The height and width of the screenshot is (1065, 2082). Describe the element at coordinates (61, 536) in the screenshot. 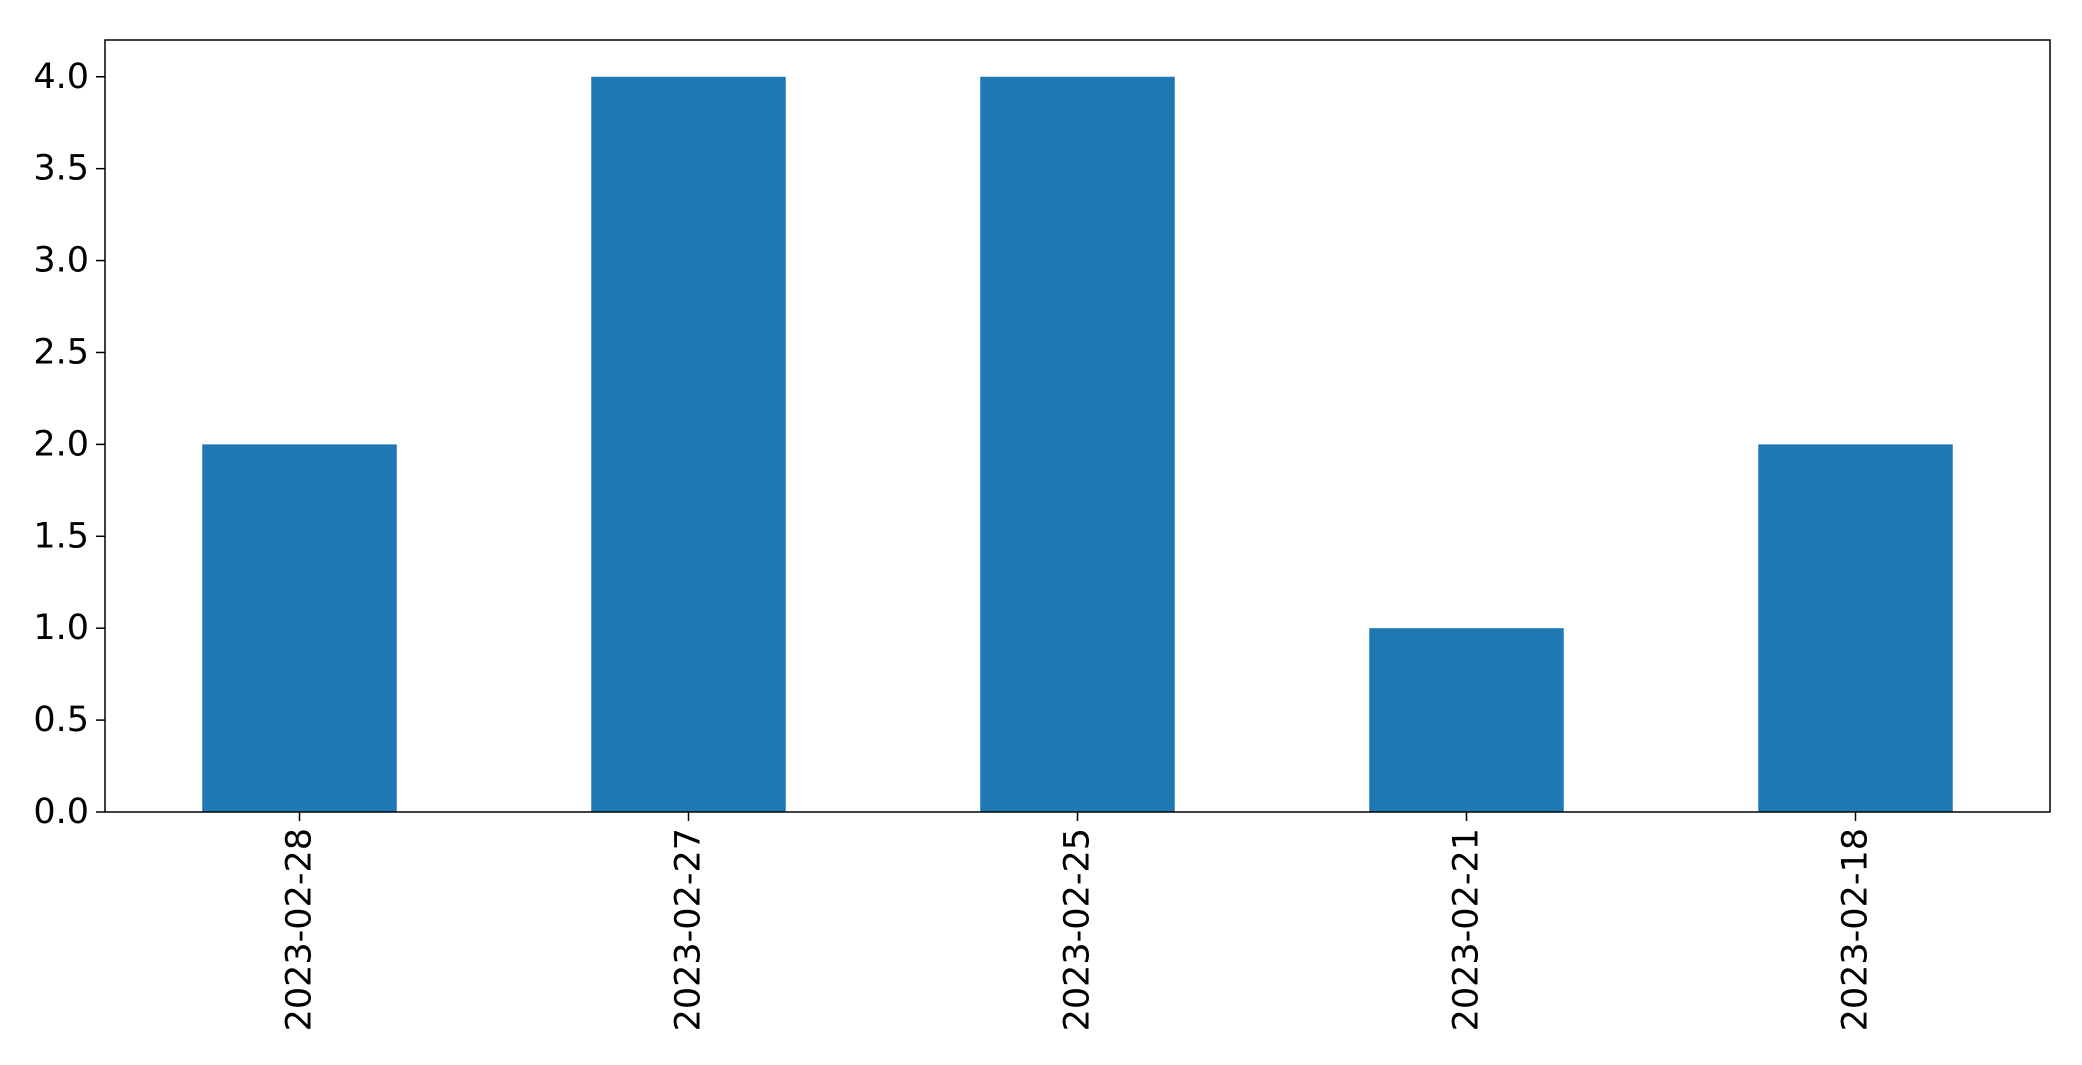

I see `y-tick-label: 1.5` at that location.